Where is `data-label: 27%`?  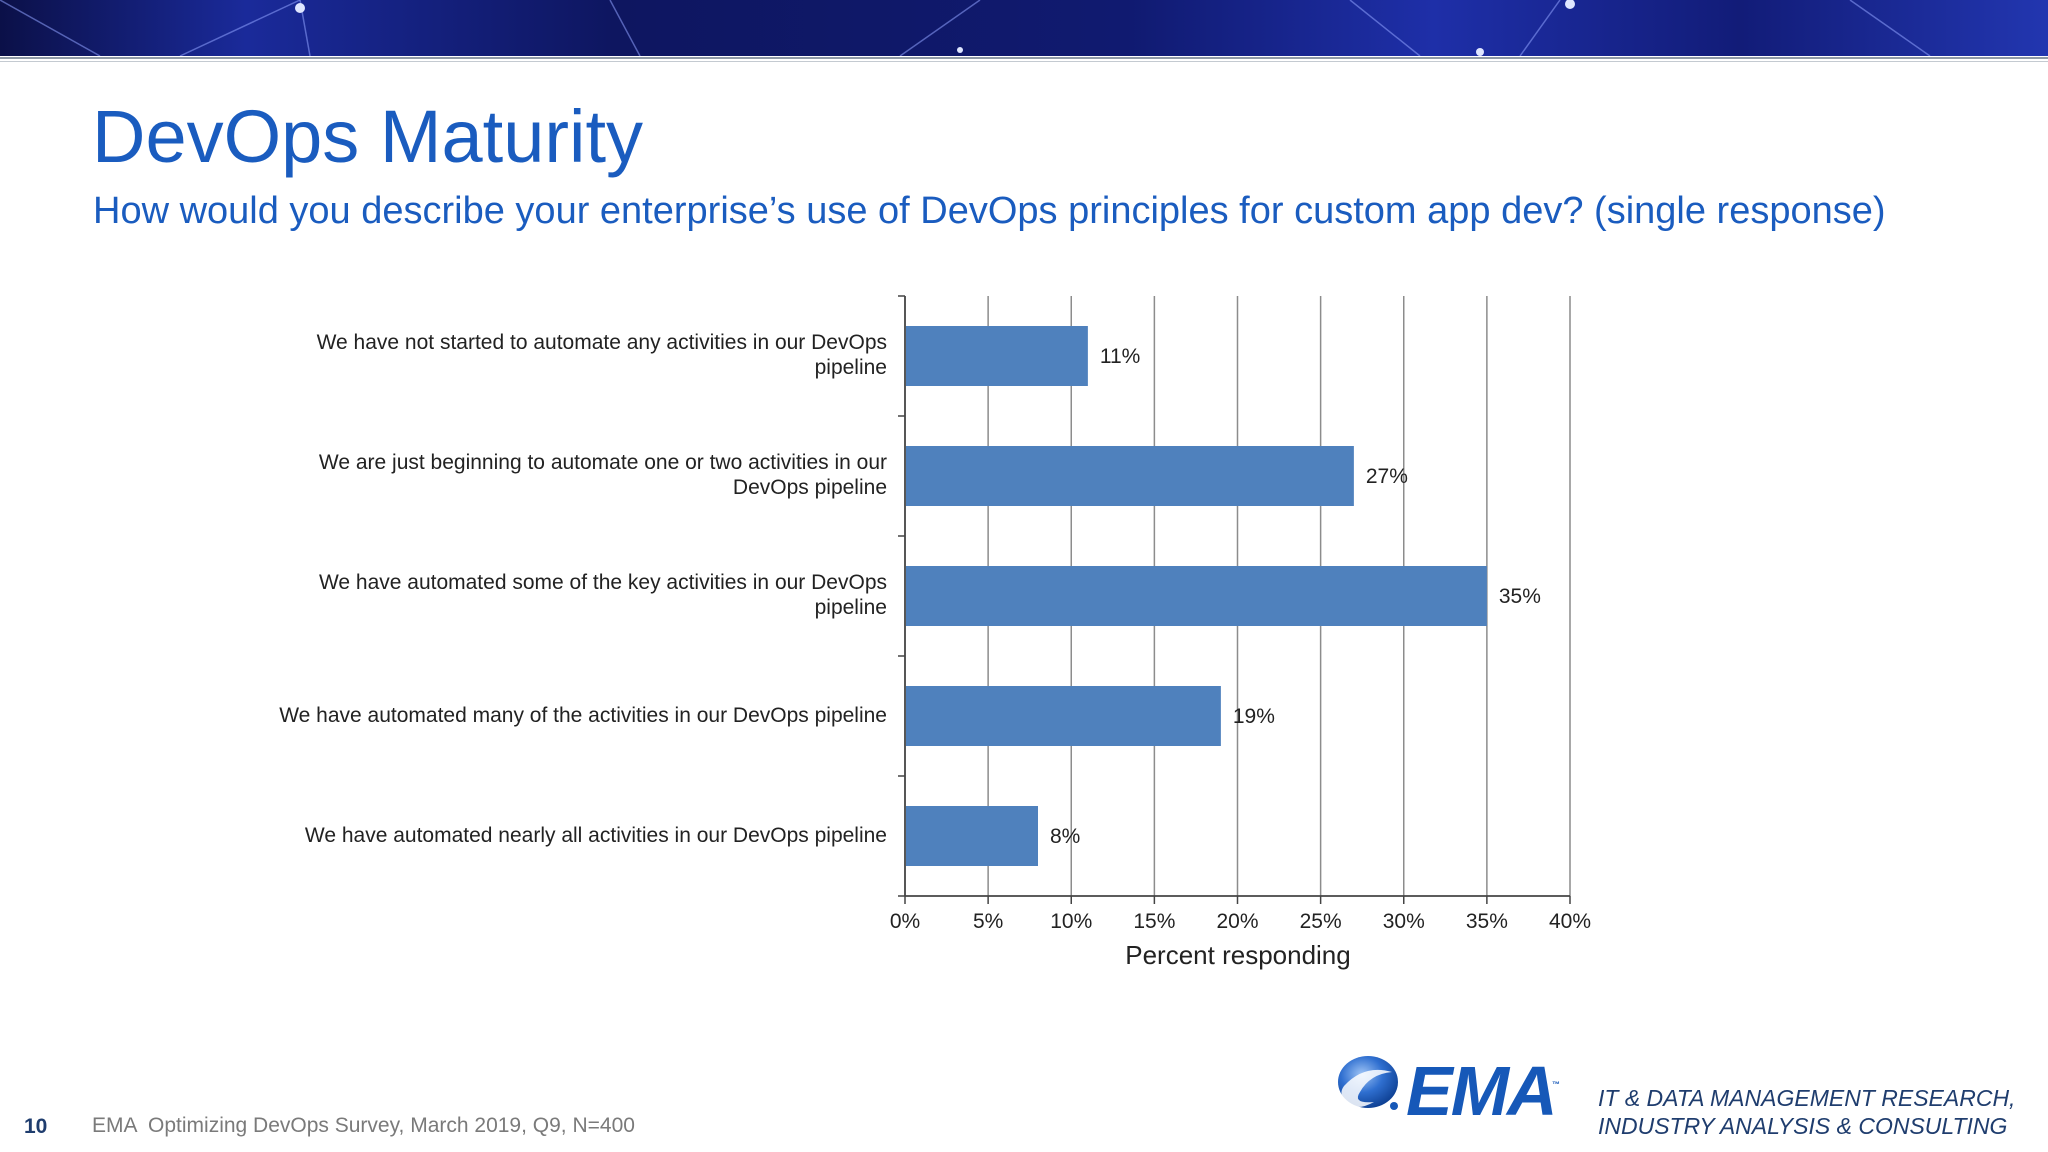
data-label: 27% is located at coordinates (1387, 476).